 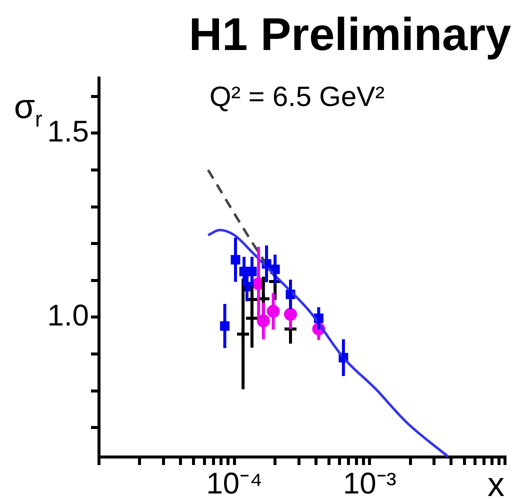 I want to click on x-tick-label: 10⁻³, so click(x=369, y=483).